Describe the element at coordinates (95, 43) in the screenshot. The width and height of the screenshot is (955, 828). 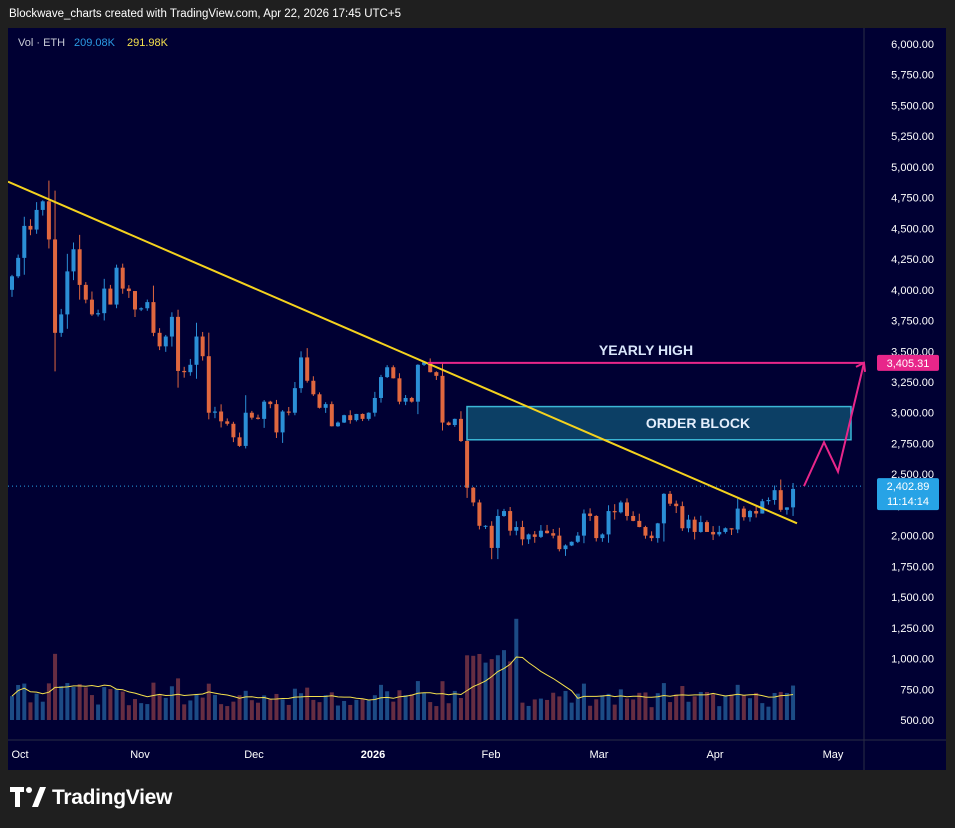
I see `legend-vol-value: 209.08K` at that location.